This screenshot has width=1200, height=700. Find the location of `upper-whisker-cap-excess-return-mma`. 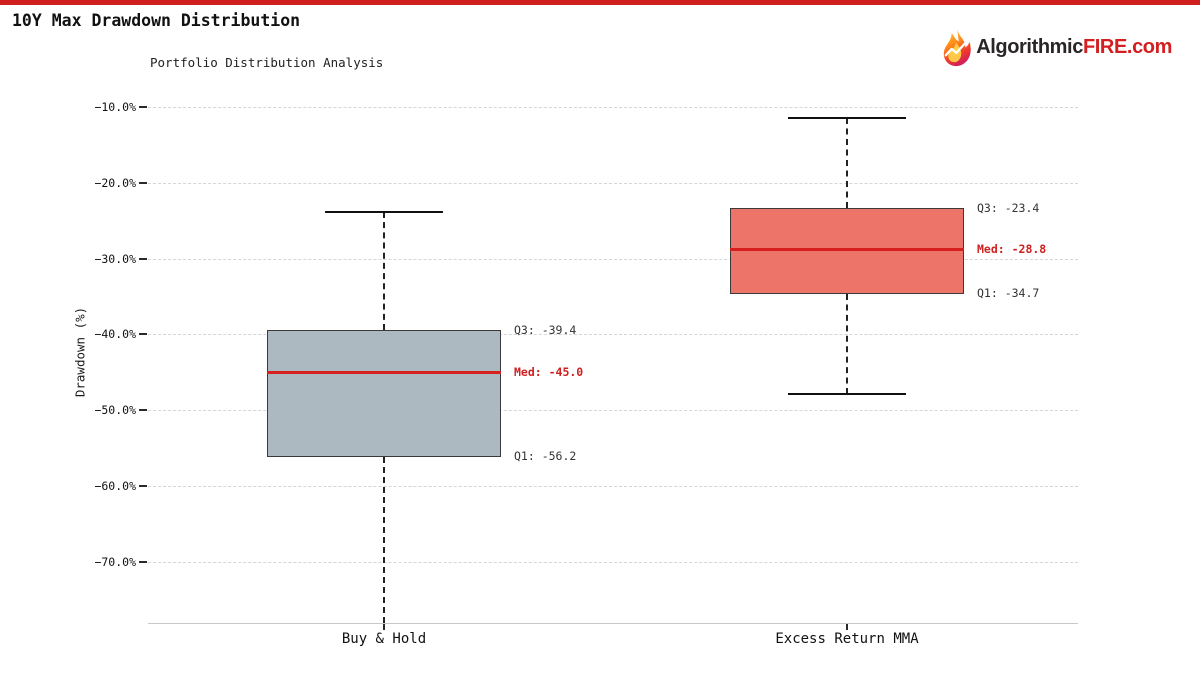

upper-whisker-cap-excess-return-mma is located at coordinates (847, 117).